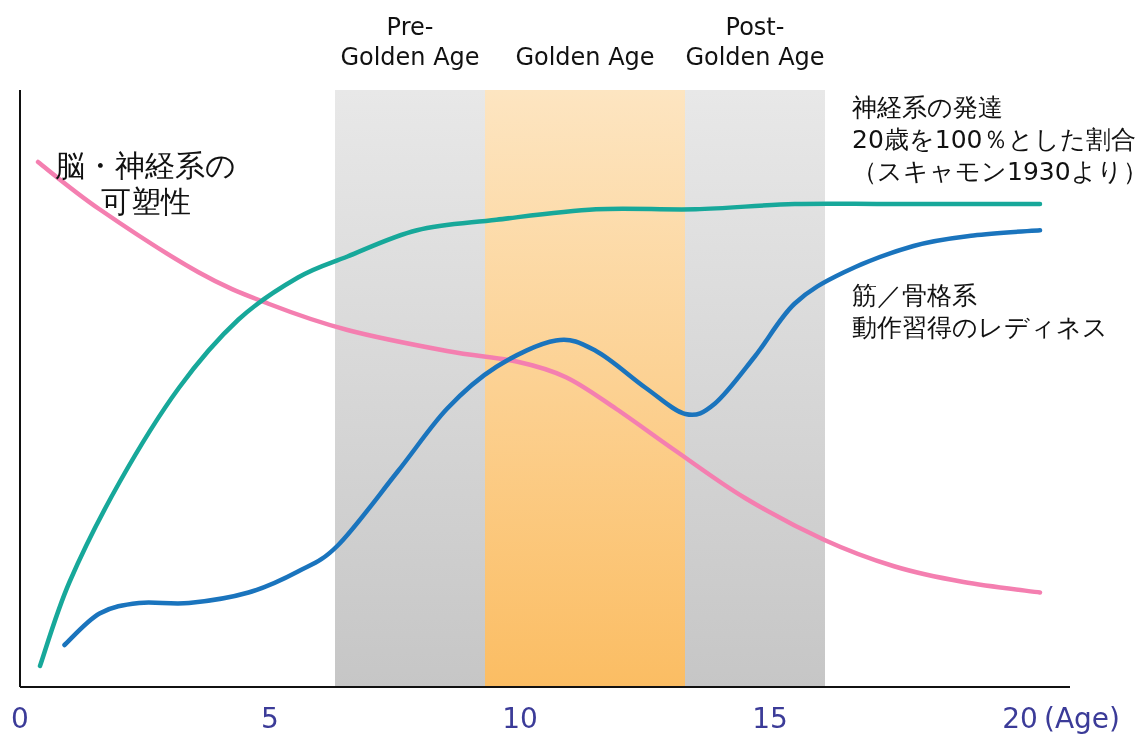 The height and width of the screenshot is (740, 1148). I want to click on series-label: 脳・神経系の可塑性, so click(145, 184).